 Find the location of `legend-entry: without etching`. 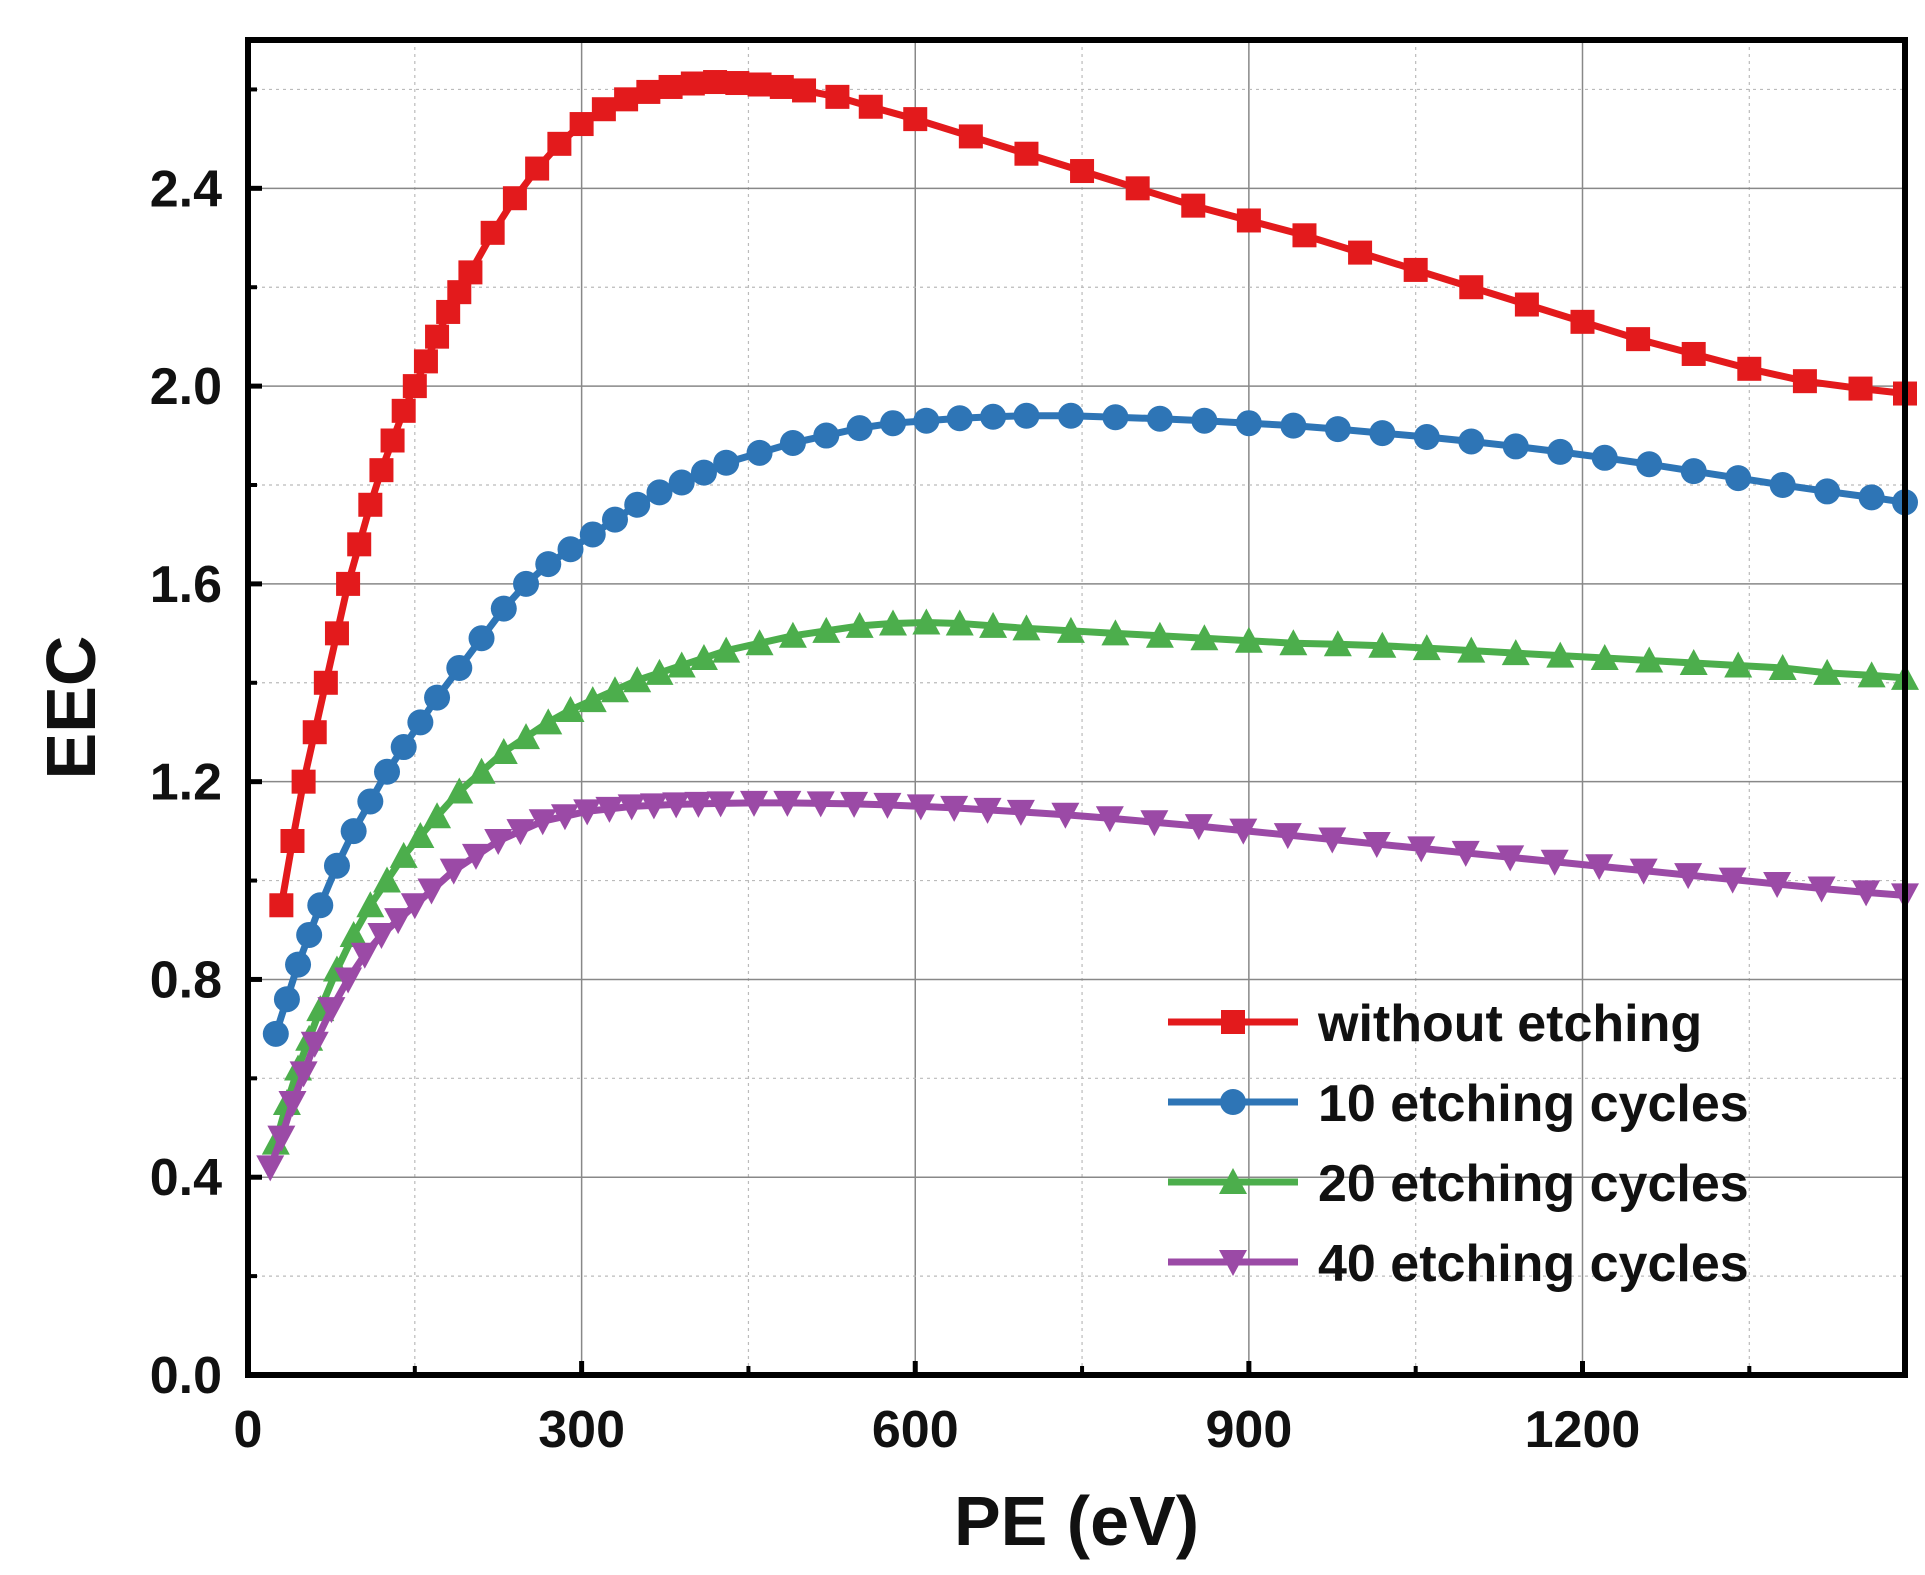

legend-entry: without etching is located at coordinates (1435, 1024).